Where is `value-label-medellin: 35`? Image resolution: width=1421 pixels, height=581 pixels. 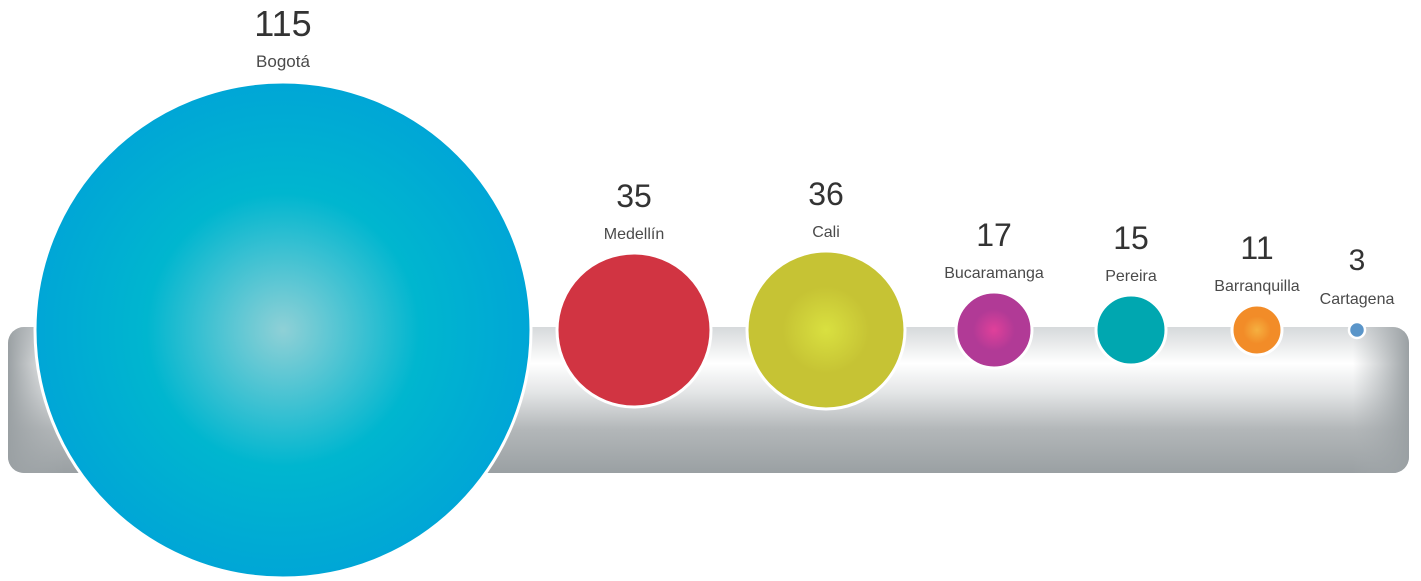
value-label-medellin: 35 is located at coordinates (634, 196).